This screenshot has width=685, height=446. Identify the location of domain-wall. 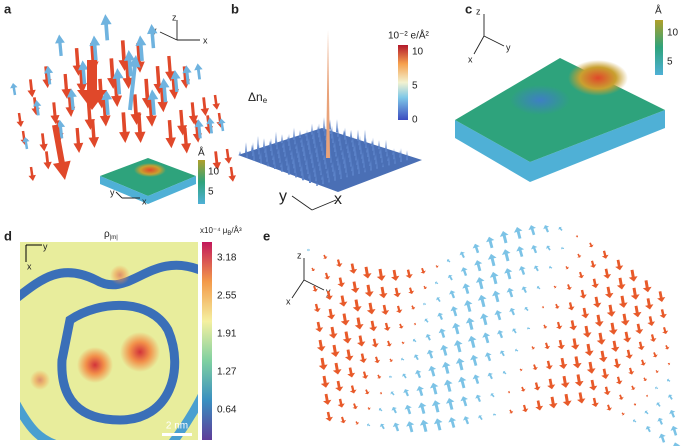
(118, 363).